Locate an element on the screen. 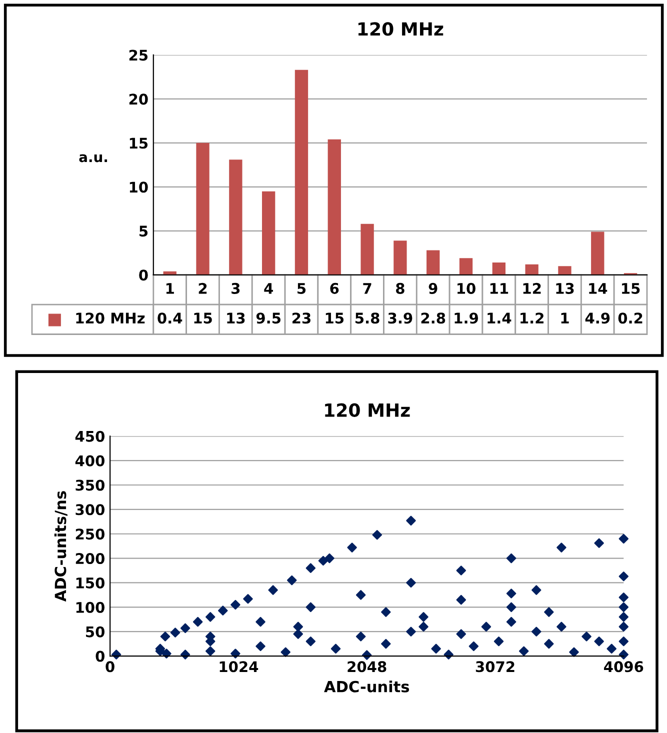 The image size is (667, 733). data-label: 4.9 is located at coordinates (597, 318).